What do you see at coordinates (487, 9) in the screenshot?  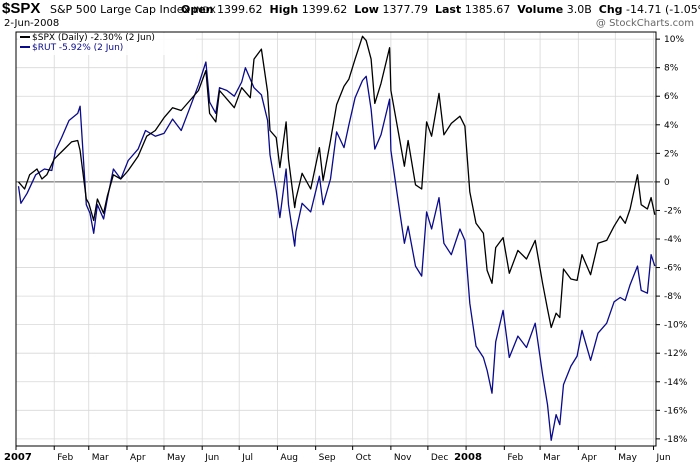 I see `last-value: 1385.67` at bounding box center [487, 9].